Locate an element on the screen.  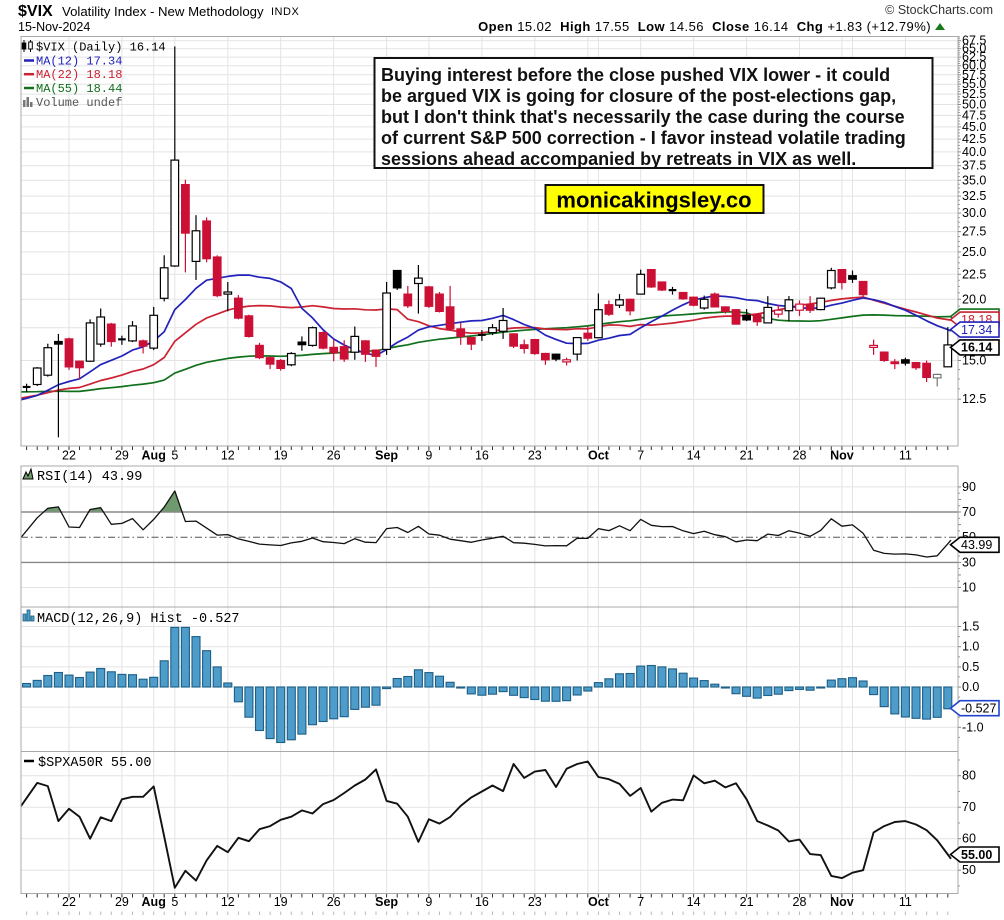
svg-text: MA(12) 17.34 is located at coordinates (79, 62).